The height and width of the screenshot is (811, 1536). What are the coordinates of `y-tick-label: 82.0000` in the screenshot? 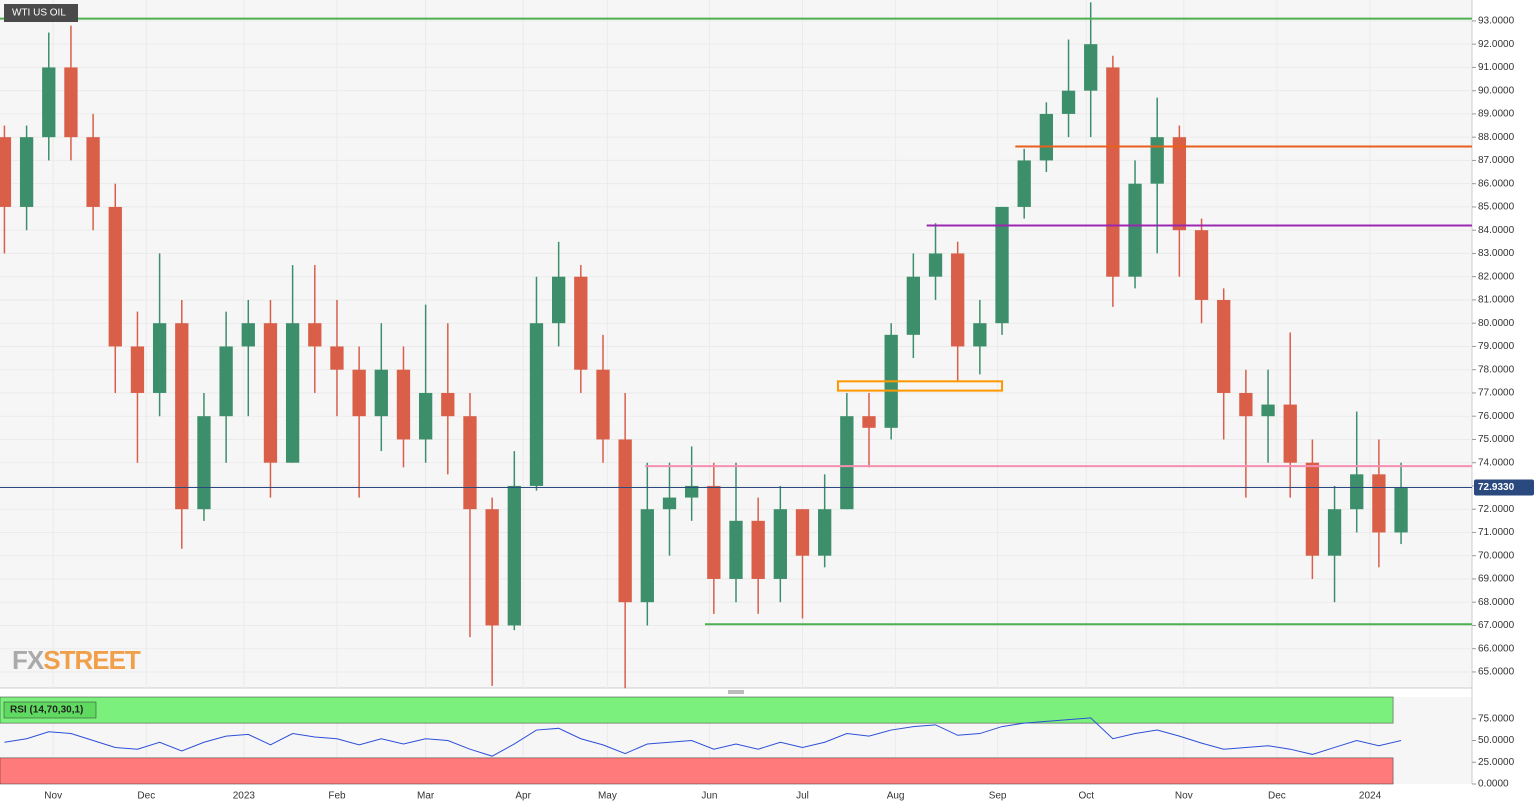 It's located at (1496, 276).